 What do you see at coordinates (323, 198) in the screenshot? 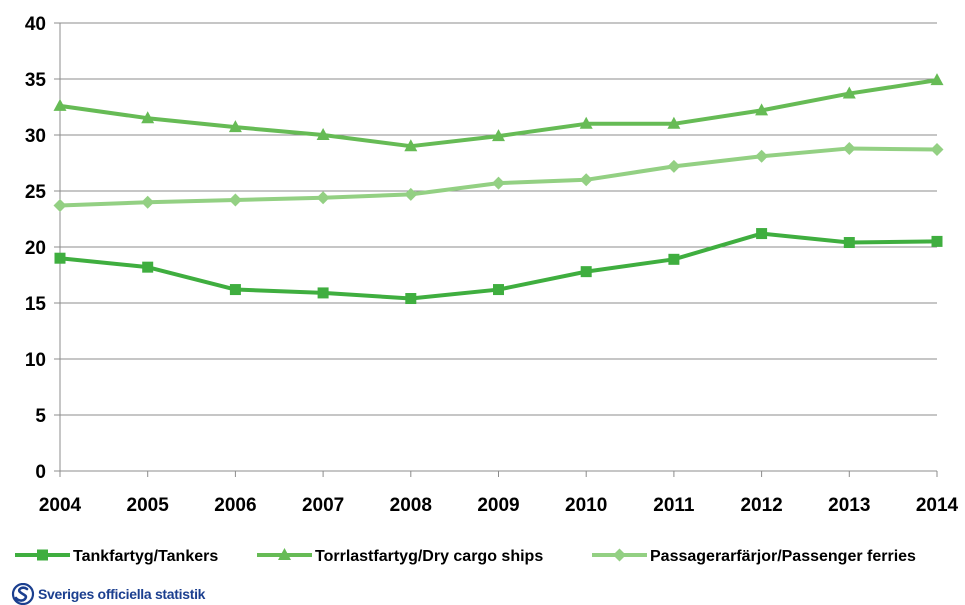
I see `series-3-point-2007` at bounding box center [323, 198].